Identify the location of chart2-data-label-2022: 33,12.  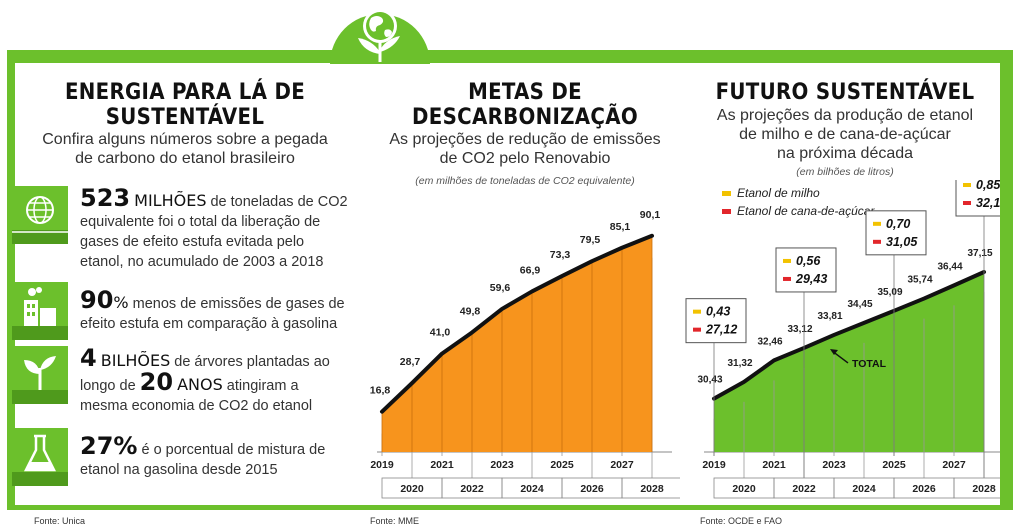
(799, 329).